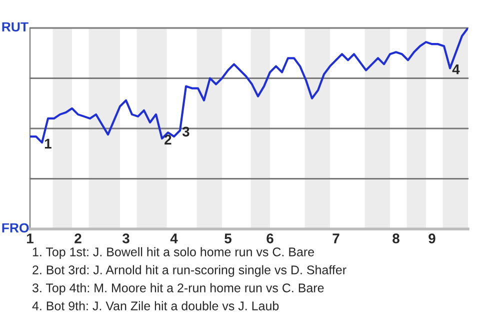 Image resolution: width=480 pixels, height=320 pixels. I want to click on text: 3. Top 4th: M. Moore hit a 2-run home run vs C. Bare, so click(178, 289).